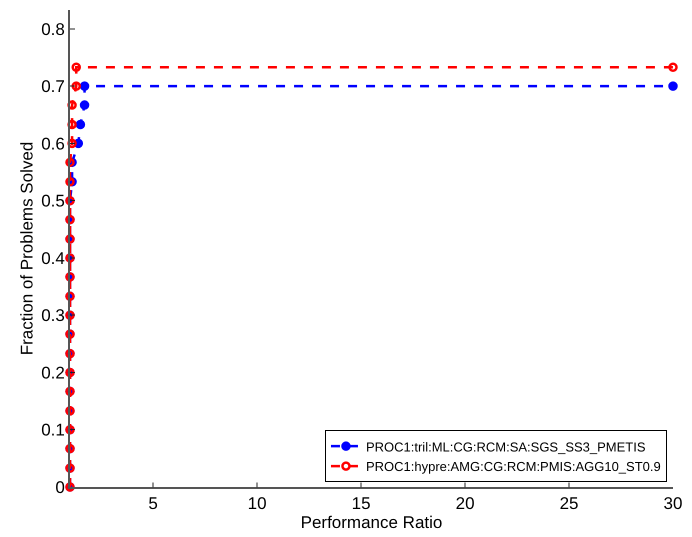  What do you see at coordinates (53, 316) in the screenshot?
I see `y-tick-label: 0.3` at bounding box center [53, 316].